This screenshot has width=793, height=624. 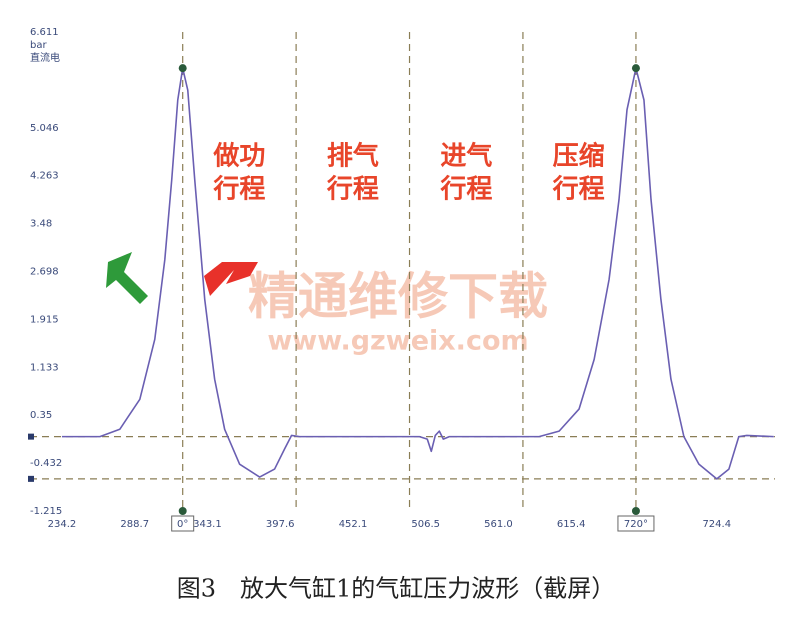 What do you see at coordinates (44, 367) in the screenshot?
I see `y-tick-label: 1.133` at bounding box center [44, 367].